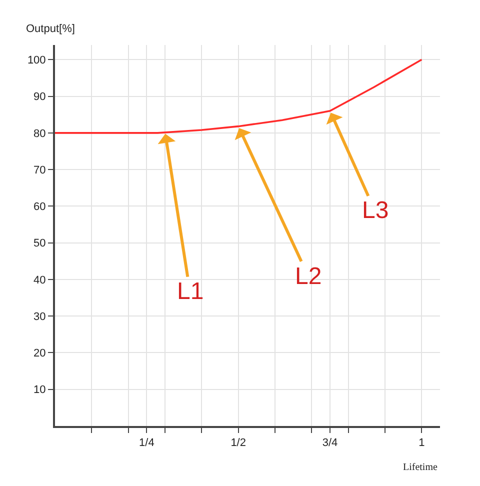  I want to click on y-tick-label: 70, so click(40, 170).